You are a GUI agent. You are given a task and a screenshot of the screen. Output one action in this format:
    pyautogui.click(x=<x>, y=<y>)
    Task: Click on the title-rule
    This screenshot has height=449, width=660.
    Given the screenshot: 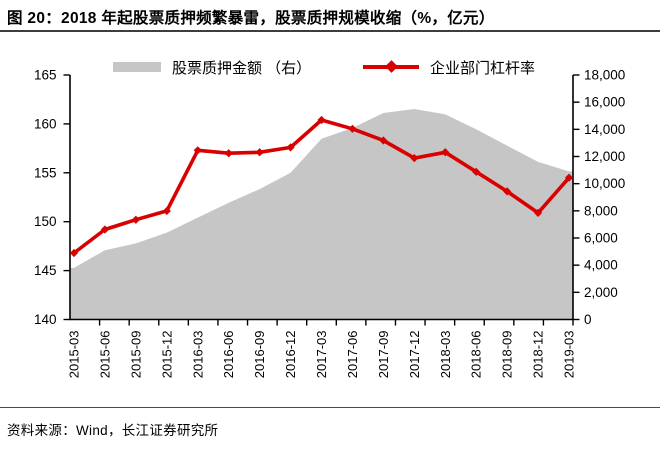 What is the action you would take?
    pyautogui.click(x=330, y=31)
    